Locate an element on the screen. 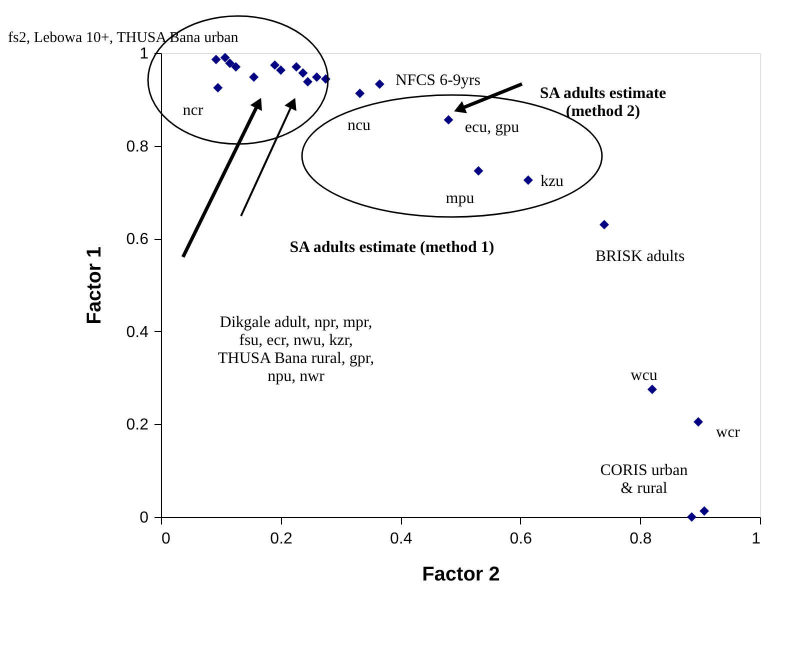 Image resolution: width=792 pixels, height=667 pixels. annotation: ncr is located at coordinates (193, 110).